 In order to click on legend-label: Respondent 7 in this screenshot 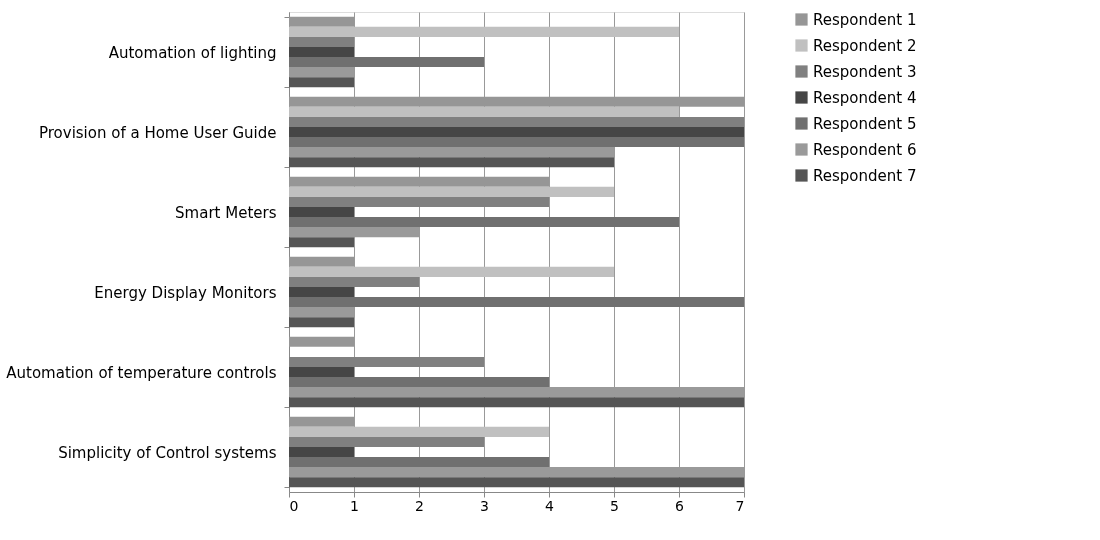, I will do `click(865, 175)`.